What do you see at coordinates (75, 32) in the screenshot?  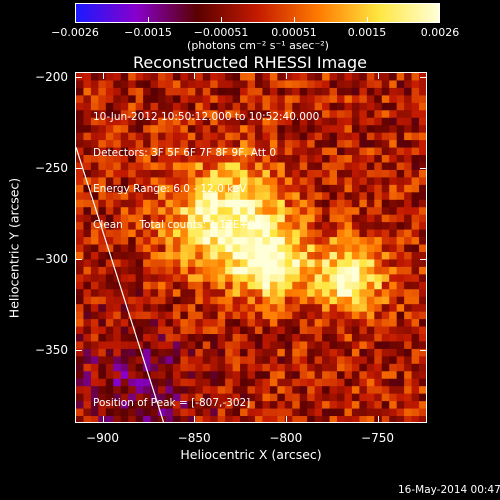 I see `colorbar-tick-label: −0.0026` at bounding box center [75, 32].